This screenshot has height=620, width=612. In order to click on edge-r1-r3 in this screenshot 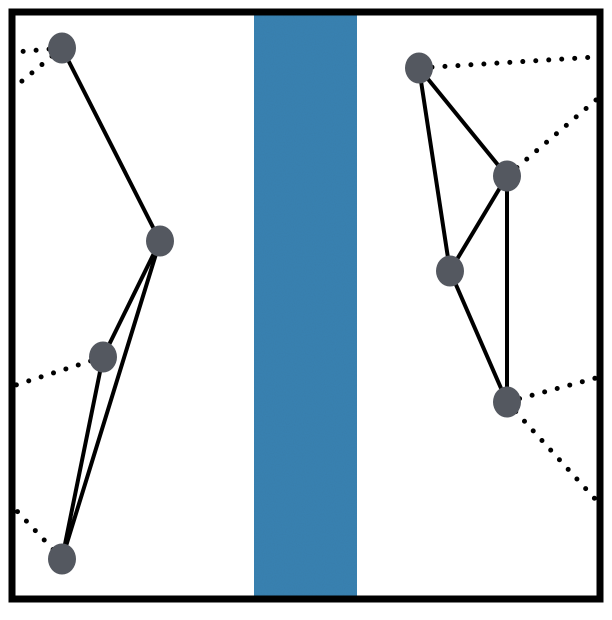, I will do `click(434, 169)`.